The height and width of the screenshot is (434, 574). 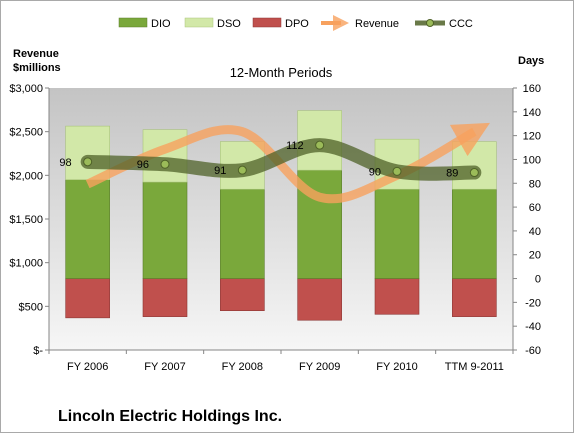 What do you see at coordinates (452, 174) in the screenshot?
I see `ccc-data-label: 89` at bounding box center [452, 174].